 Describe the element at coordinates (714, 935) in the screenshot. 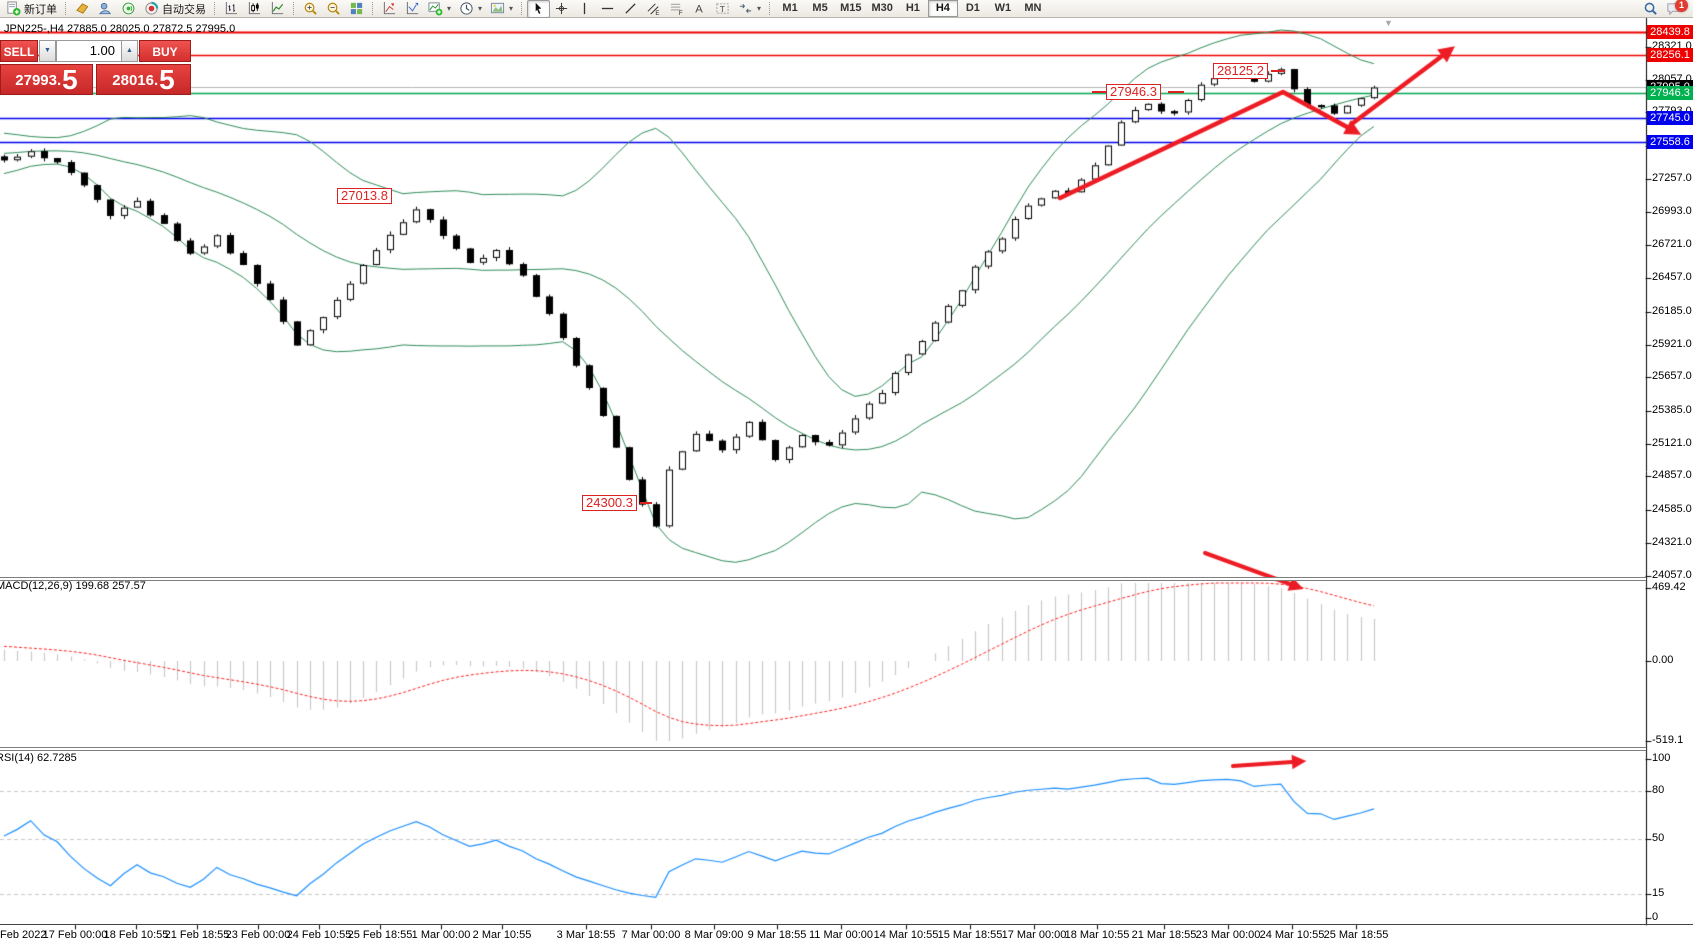

I see `date-tick-label: 8 Mar 09:00` at that location.